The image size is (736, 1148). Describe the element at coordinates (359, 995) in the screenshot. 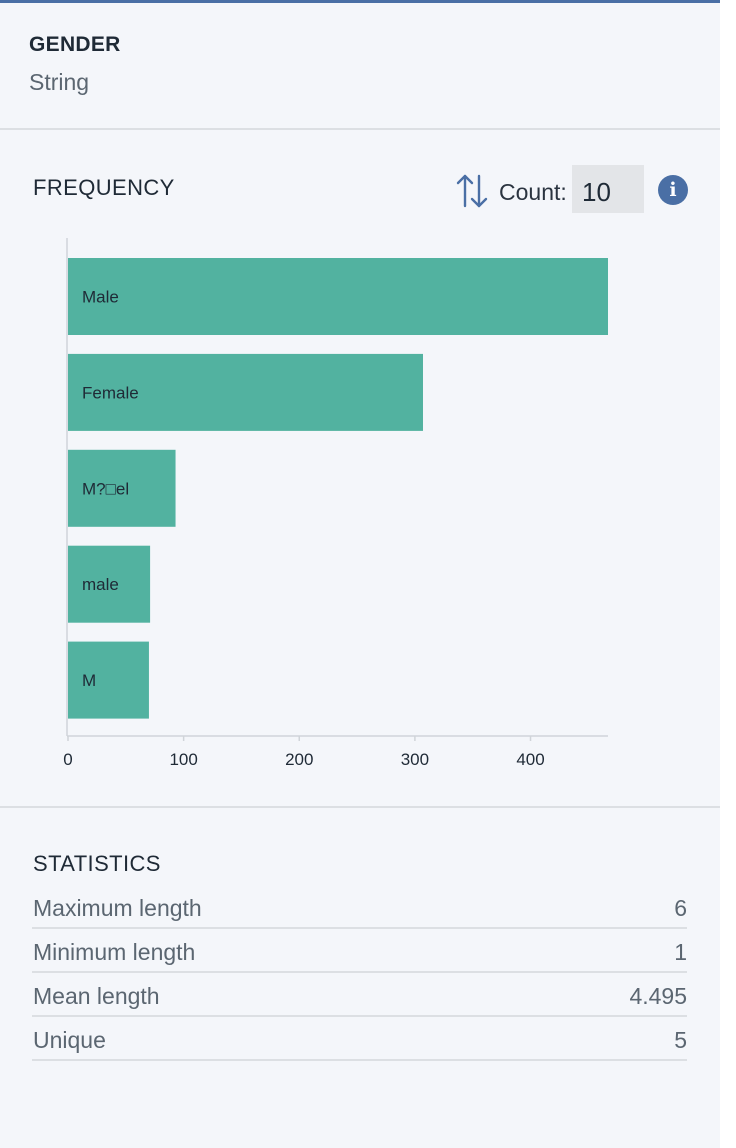

I see `stat-row-mean-length: Mean length 4.495` at that location.